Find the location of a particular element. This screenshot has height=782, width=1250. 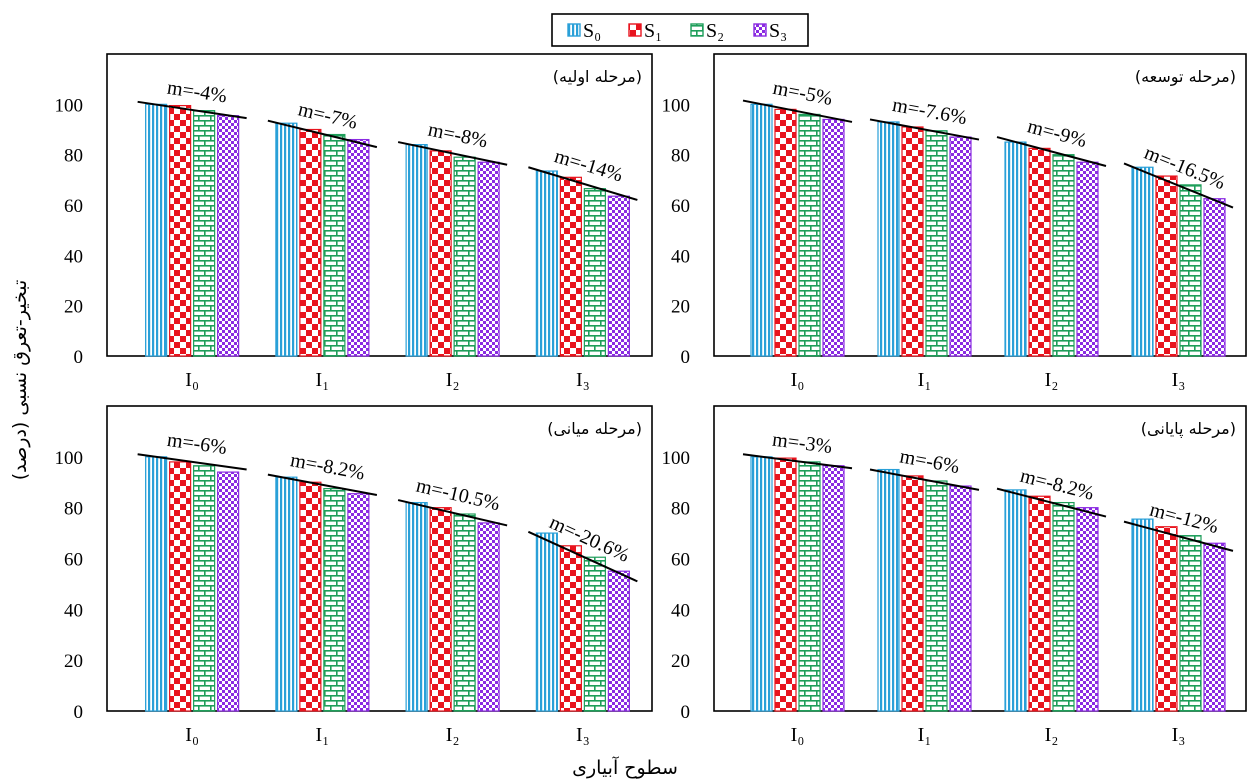

stage-label: (مرحله میانی) is located at coordinates (594, 429).